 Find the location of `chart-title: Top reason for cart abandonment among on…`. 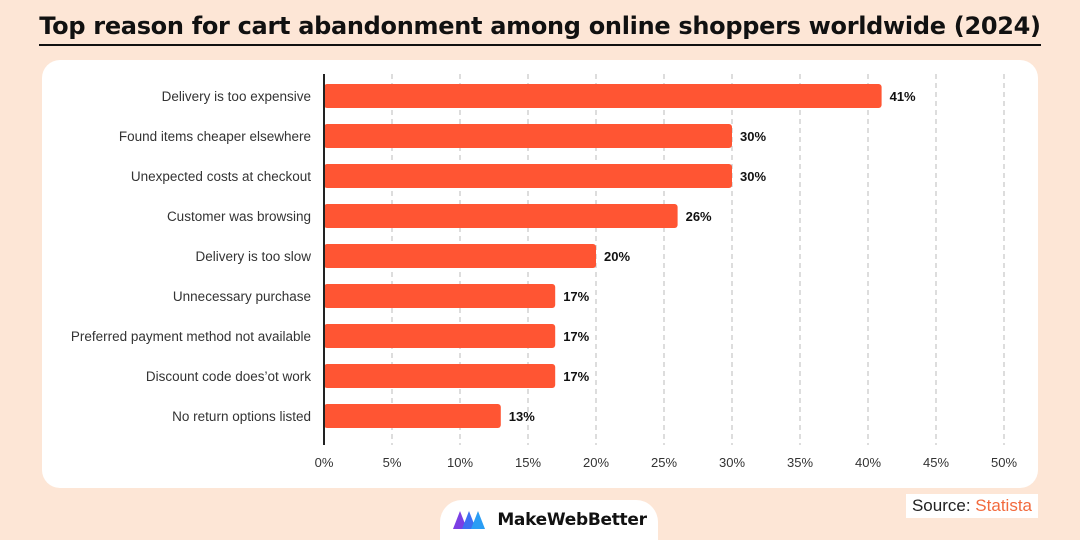

chart-title: Top reason for cart abandonment among on… is located at coordinates (540, 29).